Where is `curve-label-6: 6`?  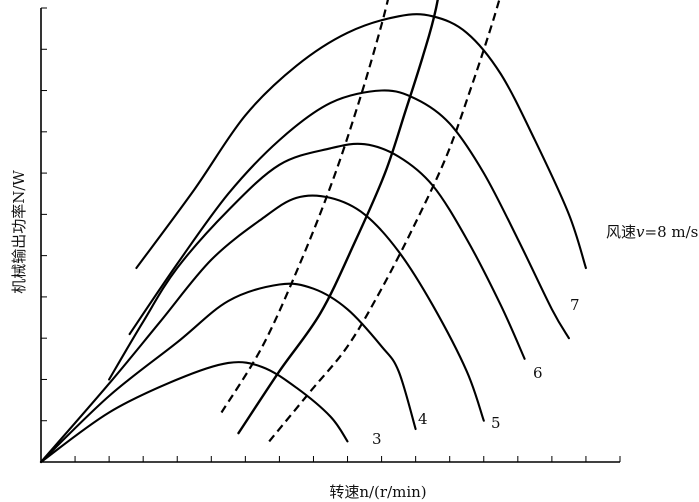 curve-label-6: 6 is located at coordinates (538, 373).